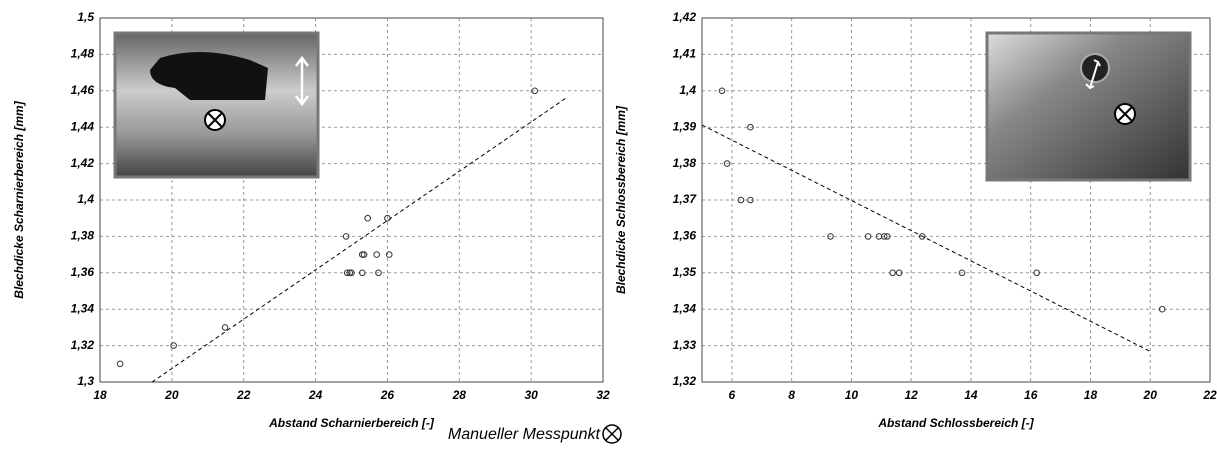 Image resolution: width=1217 pixels, height=450 pixels. Describe the element at coordinates (791, 395) in the screenshot. I see `x-tick-label: 8` at that location.